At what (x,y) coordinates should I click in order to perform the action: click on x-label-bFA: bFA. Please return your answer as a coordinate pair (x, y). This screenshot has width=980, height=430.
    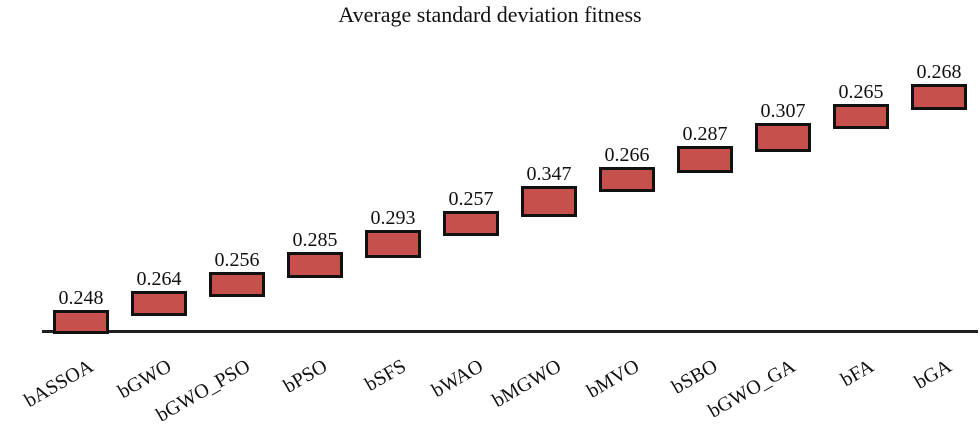
    Looking at the image, I should click on (857, 373).